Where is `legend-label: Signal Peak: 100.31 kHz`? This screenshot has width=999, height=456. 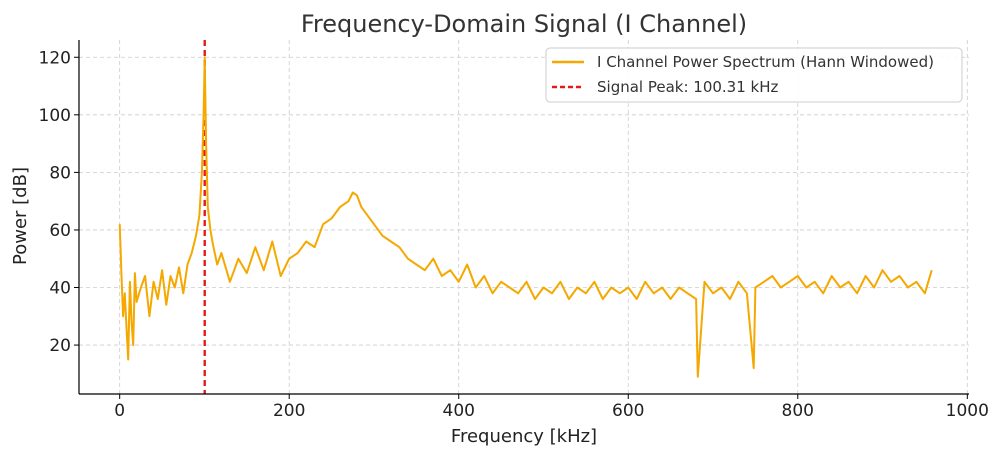
legend-label: Signal Peak: 100.31 kHz is located at coordinates (688, 87).